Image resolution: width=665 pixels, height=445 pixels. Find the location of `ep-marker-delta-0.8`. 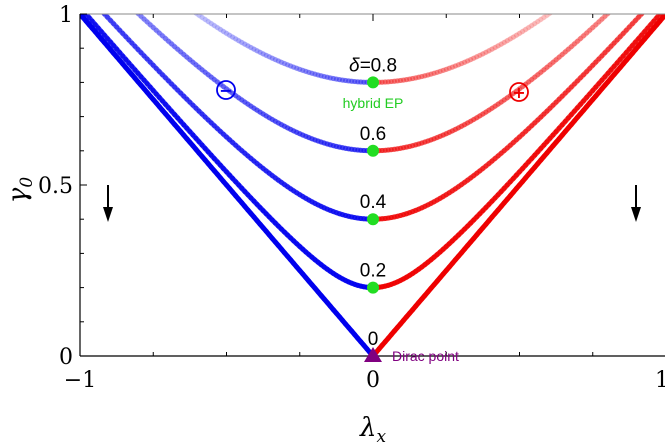

ep-marker-delta-0.8 is located at coordinates (373, 82).